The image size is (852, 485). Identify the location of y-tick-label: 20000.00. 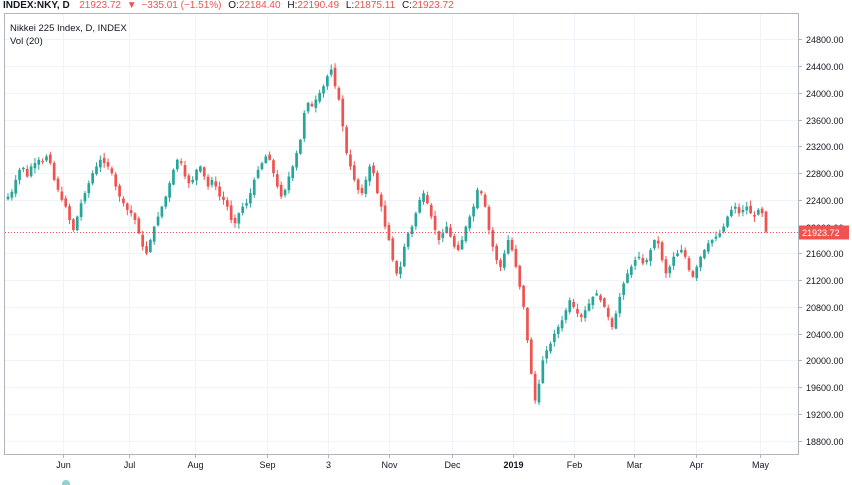
(825, 361).